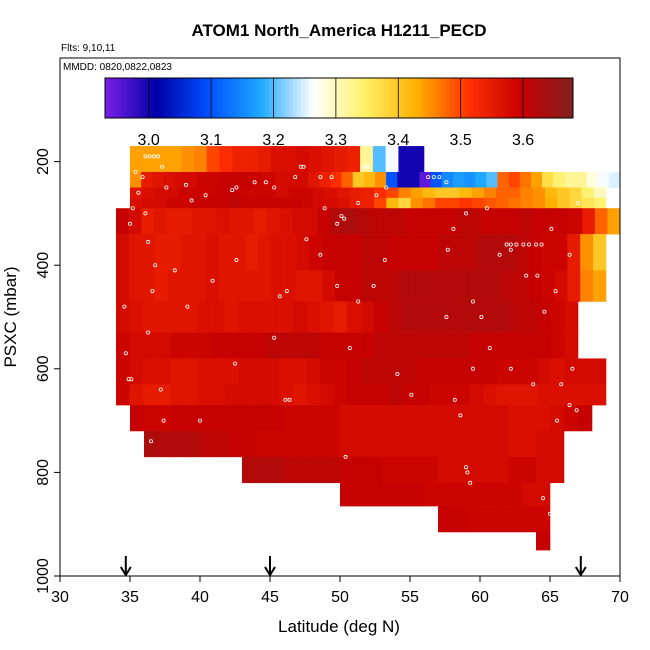 The width and height of the screenshot is (650, 650). What do you see at coordinates (340, 591) in the screenshot?
I see `x-axis: 30 35 40 45 50 55 60 65 70` at bounding box center [340, 591].